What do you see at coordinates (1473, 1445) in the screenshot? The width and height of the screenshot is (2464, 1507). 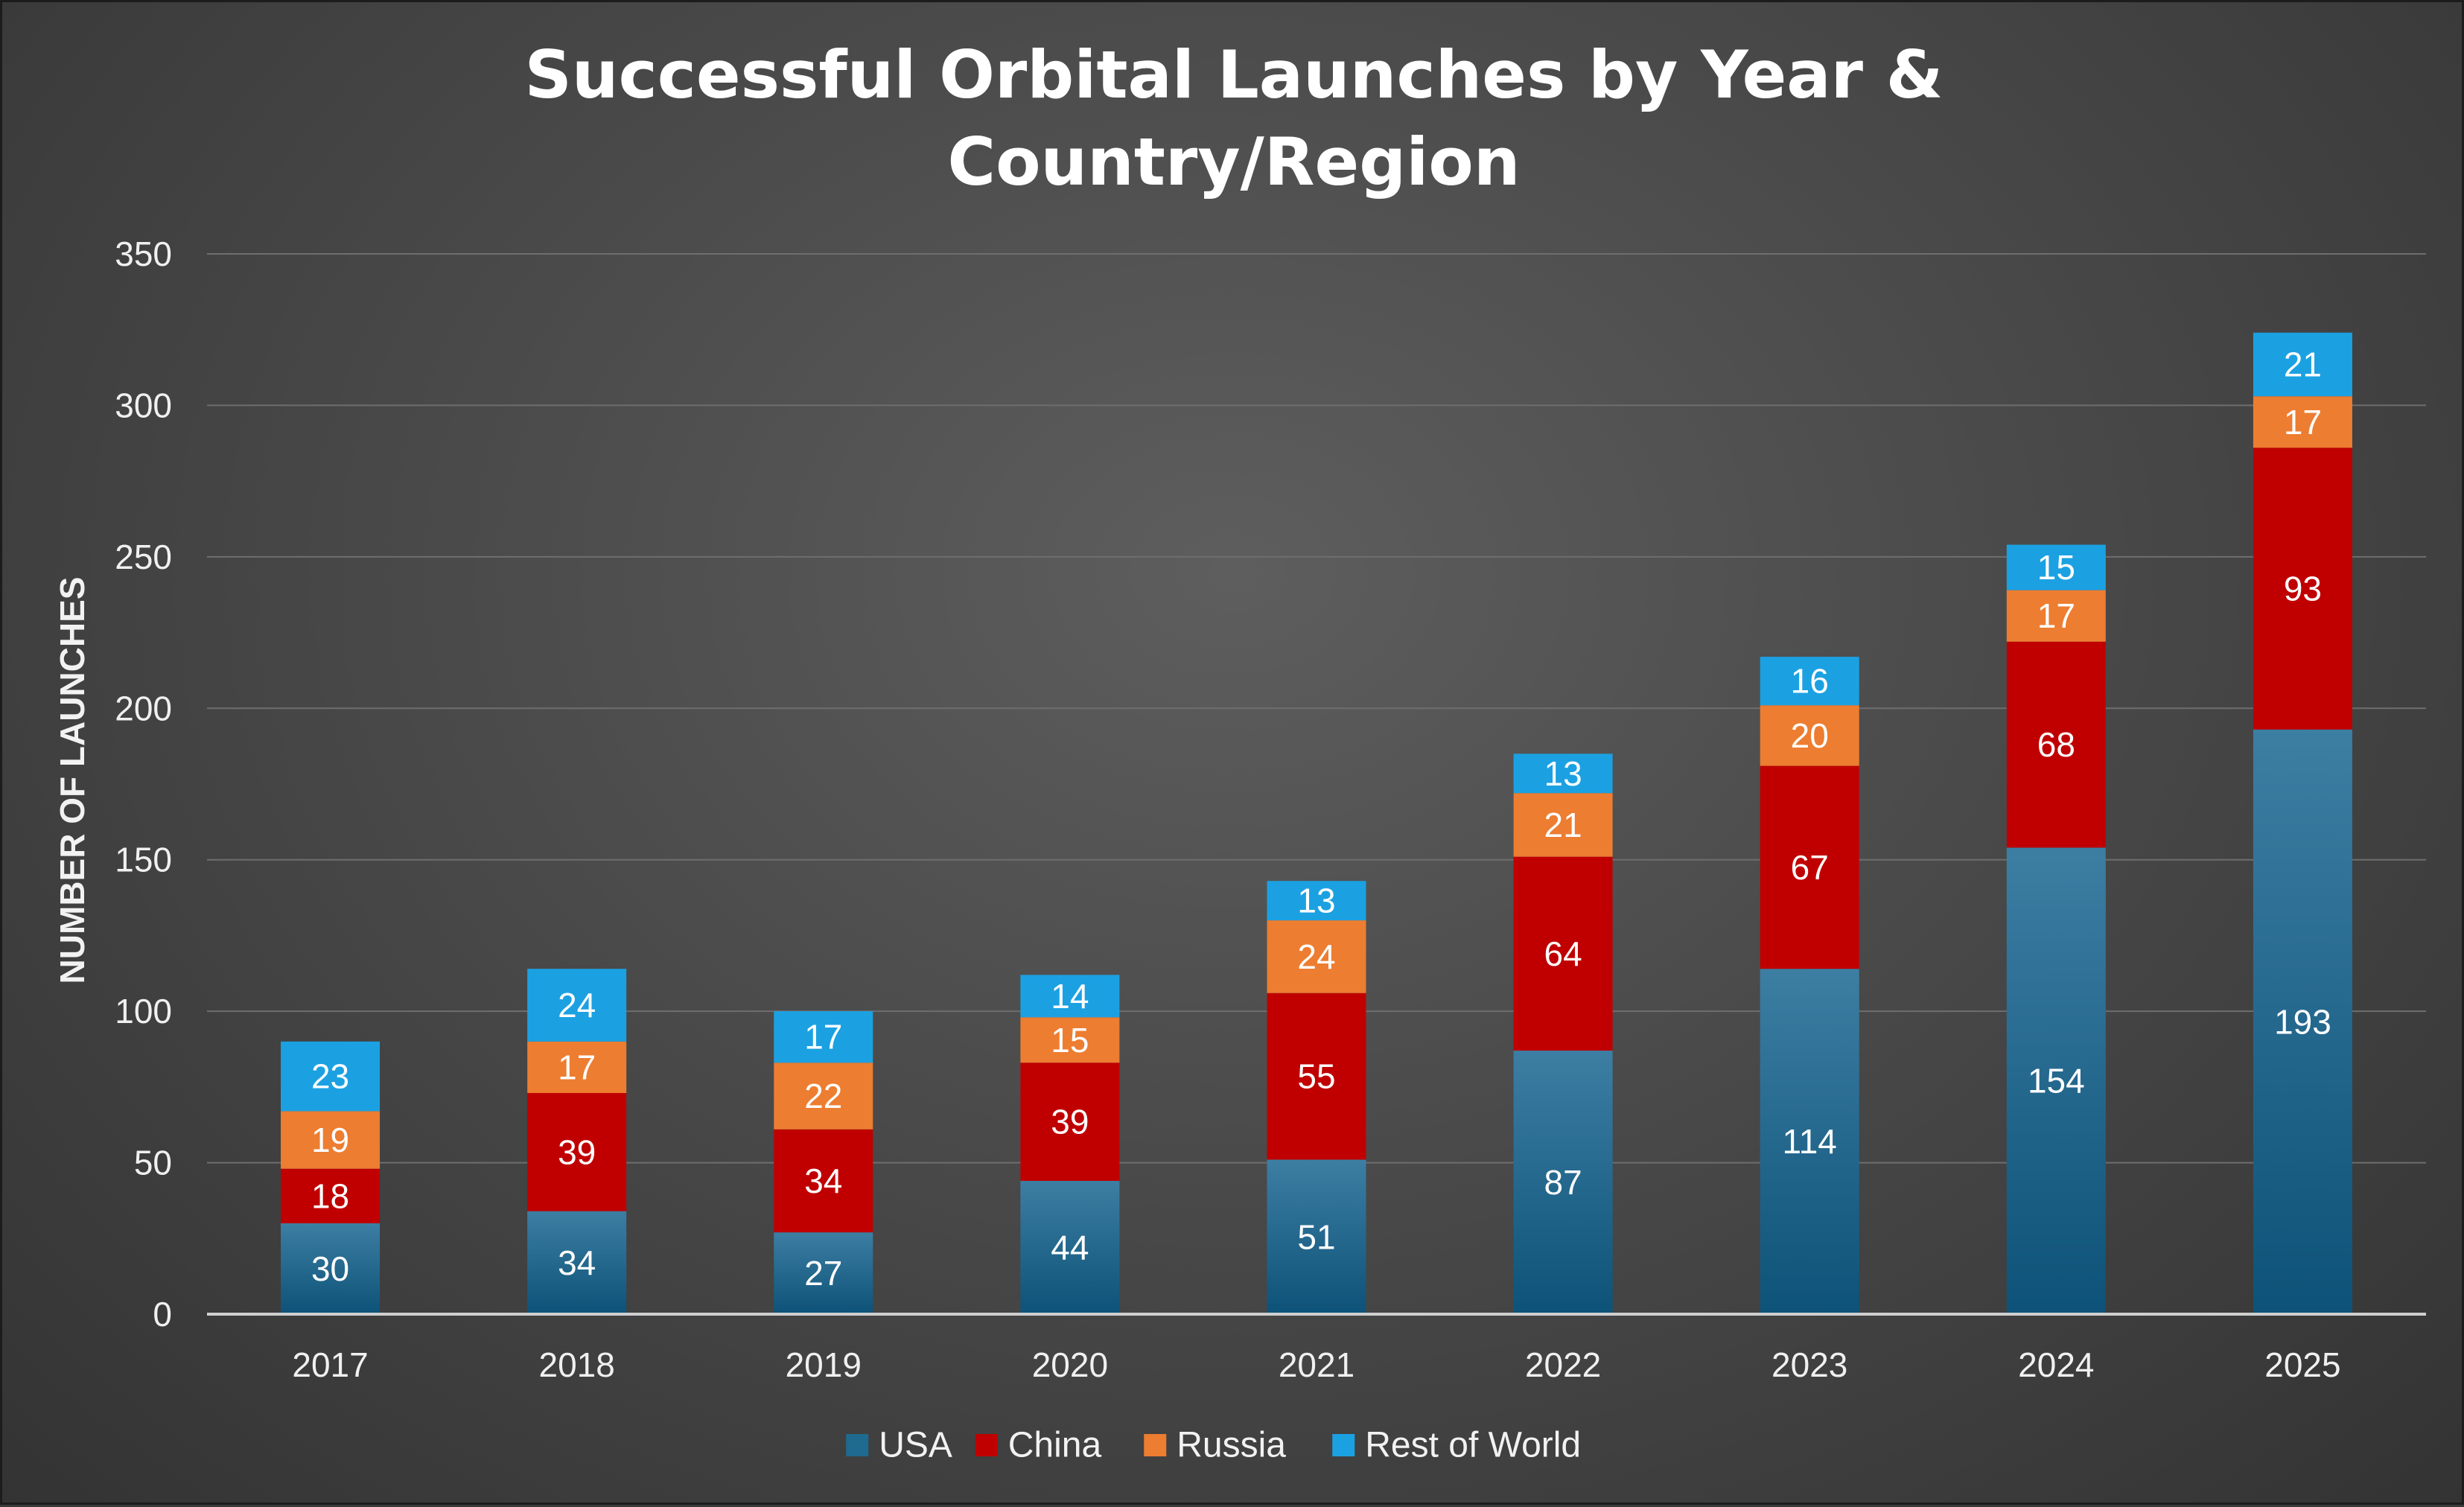 I see `legend-label-rest-of-world: Rest of World` at bounding box center [1473, 1445].